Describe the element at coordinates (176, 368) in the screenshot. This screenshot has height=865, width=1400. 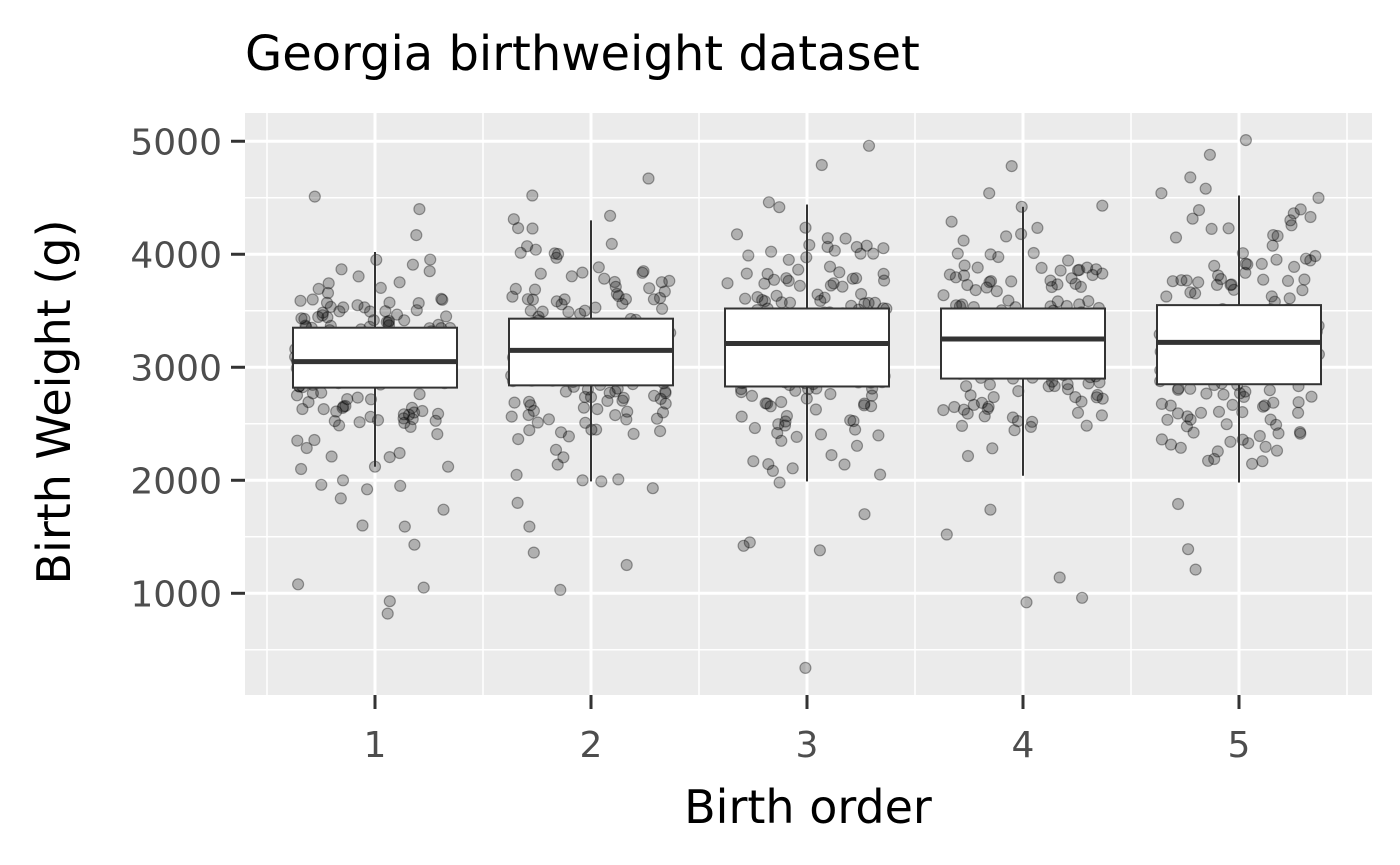
I see `y-tick-label: 3000` at that location.